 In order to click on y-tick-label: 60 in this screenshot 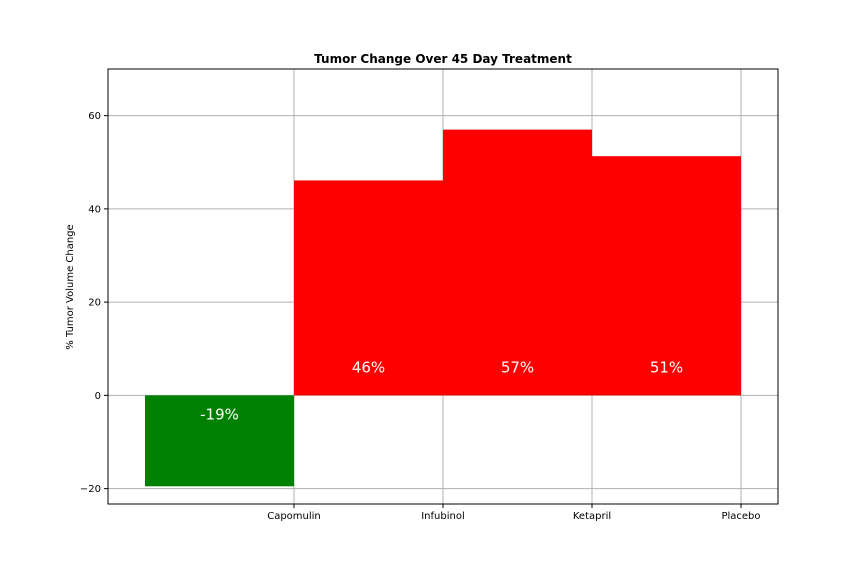, I will do `click(94, 116)`.